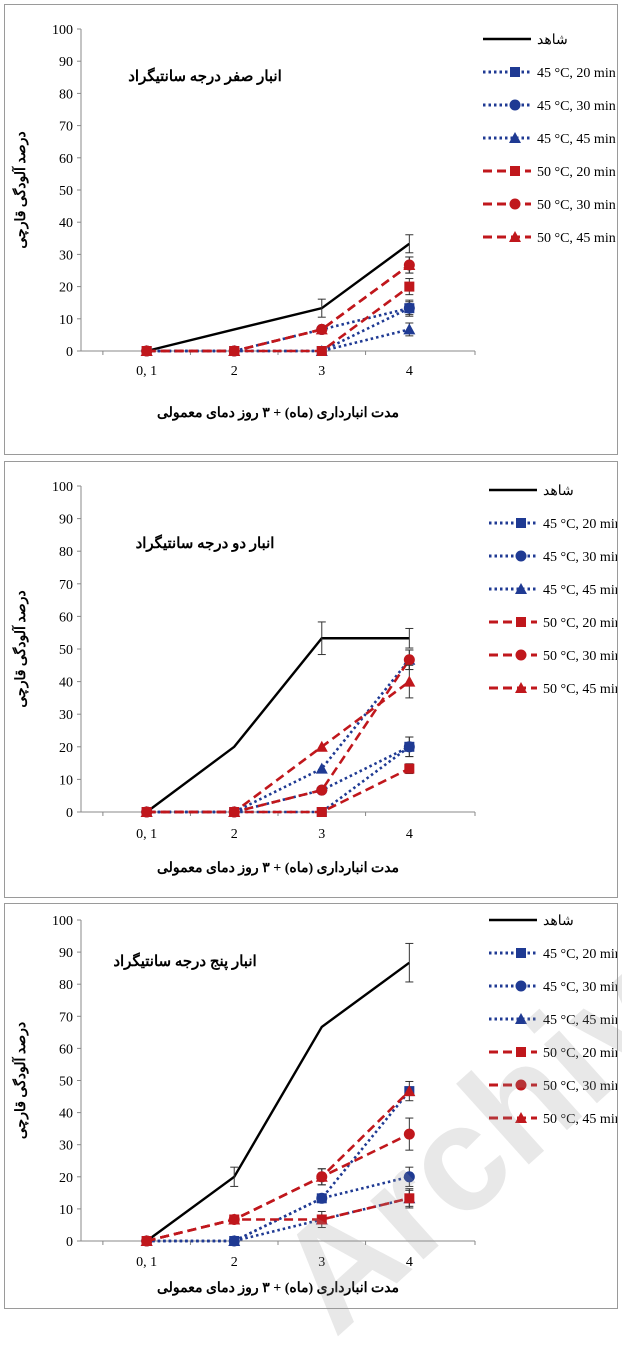  What do you see at coordinates (278, 868) in the screenshot?
I see `x-axis-label: مدت انبارداری (ماه) + ۳ روز دمای معمولی` at bounding box center [278, 868].